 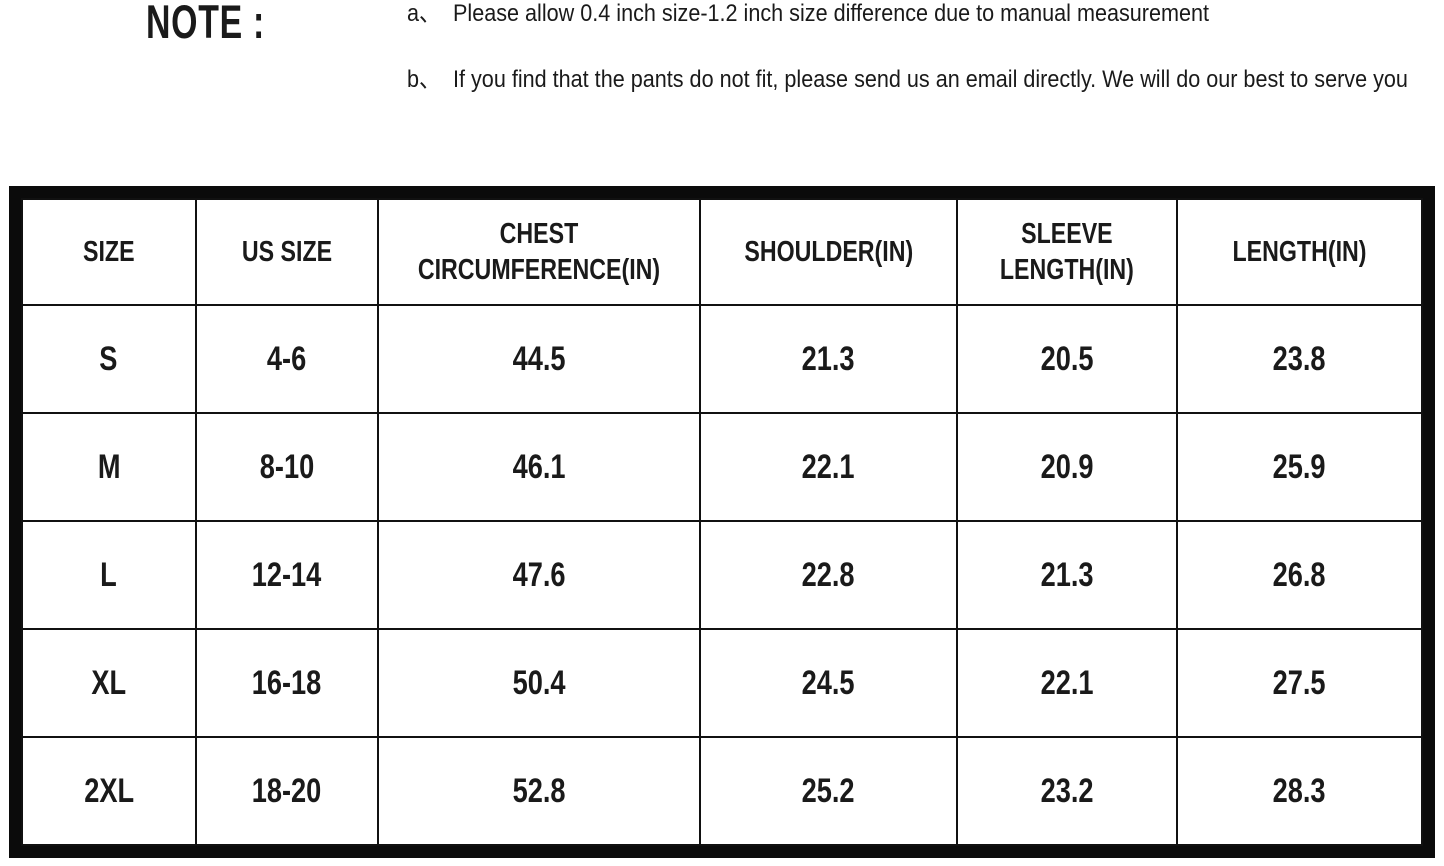 I want to click on cell-sleeve-value: 20.9, so click(x=1067, y=466).